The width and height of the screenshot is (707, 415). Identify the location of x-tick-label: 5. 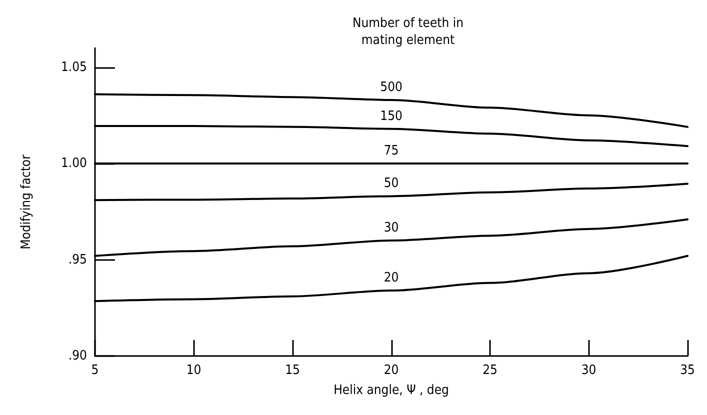
(95, 370).